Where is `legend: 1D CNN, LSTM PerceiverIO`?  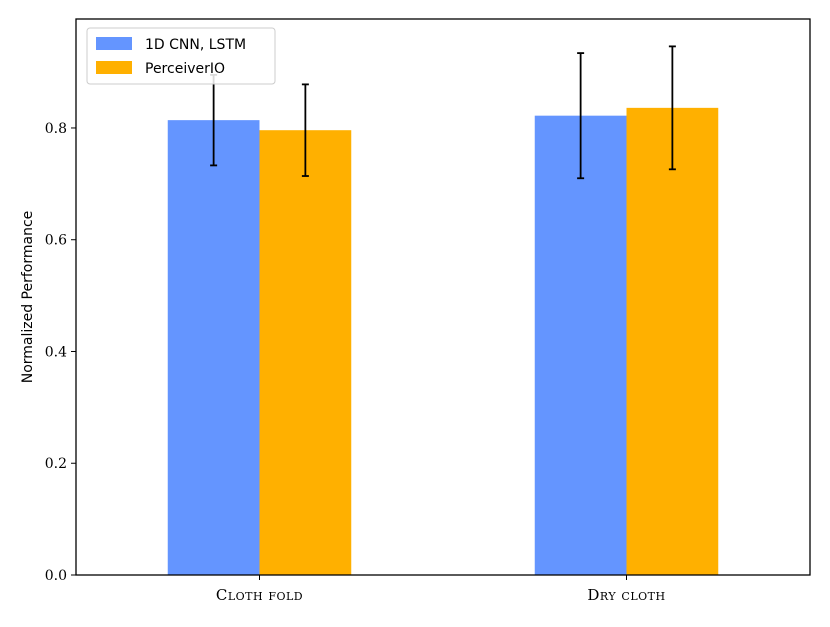 legend: 1D CNN, LSTM PerceiverIO is located at coordinates (181, 56).